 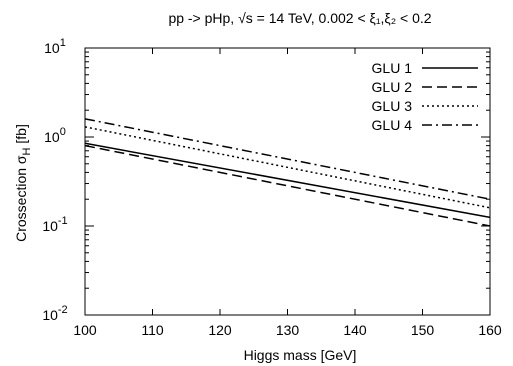 What do you see at coordinates (288, 330) in the screenshot?
I see `x-tick-label: 130` at bounding box center [288, 330].